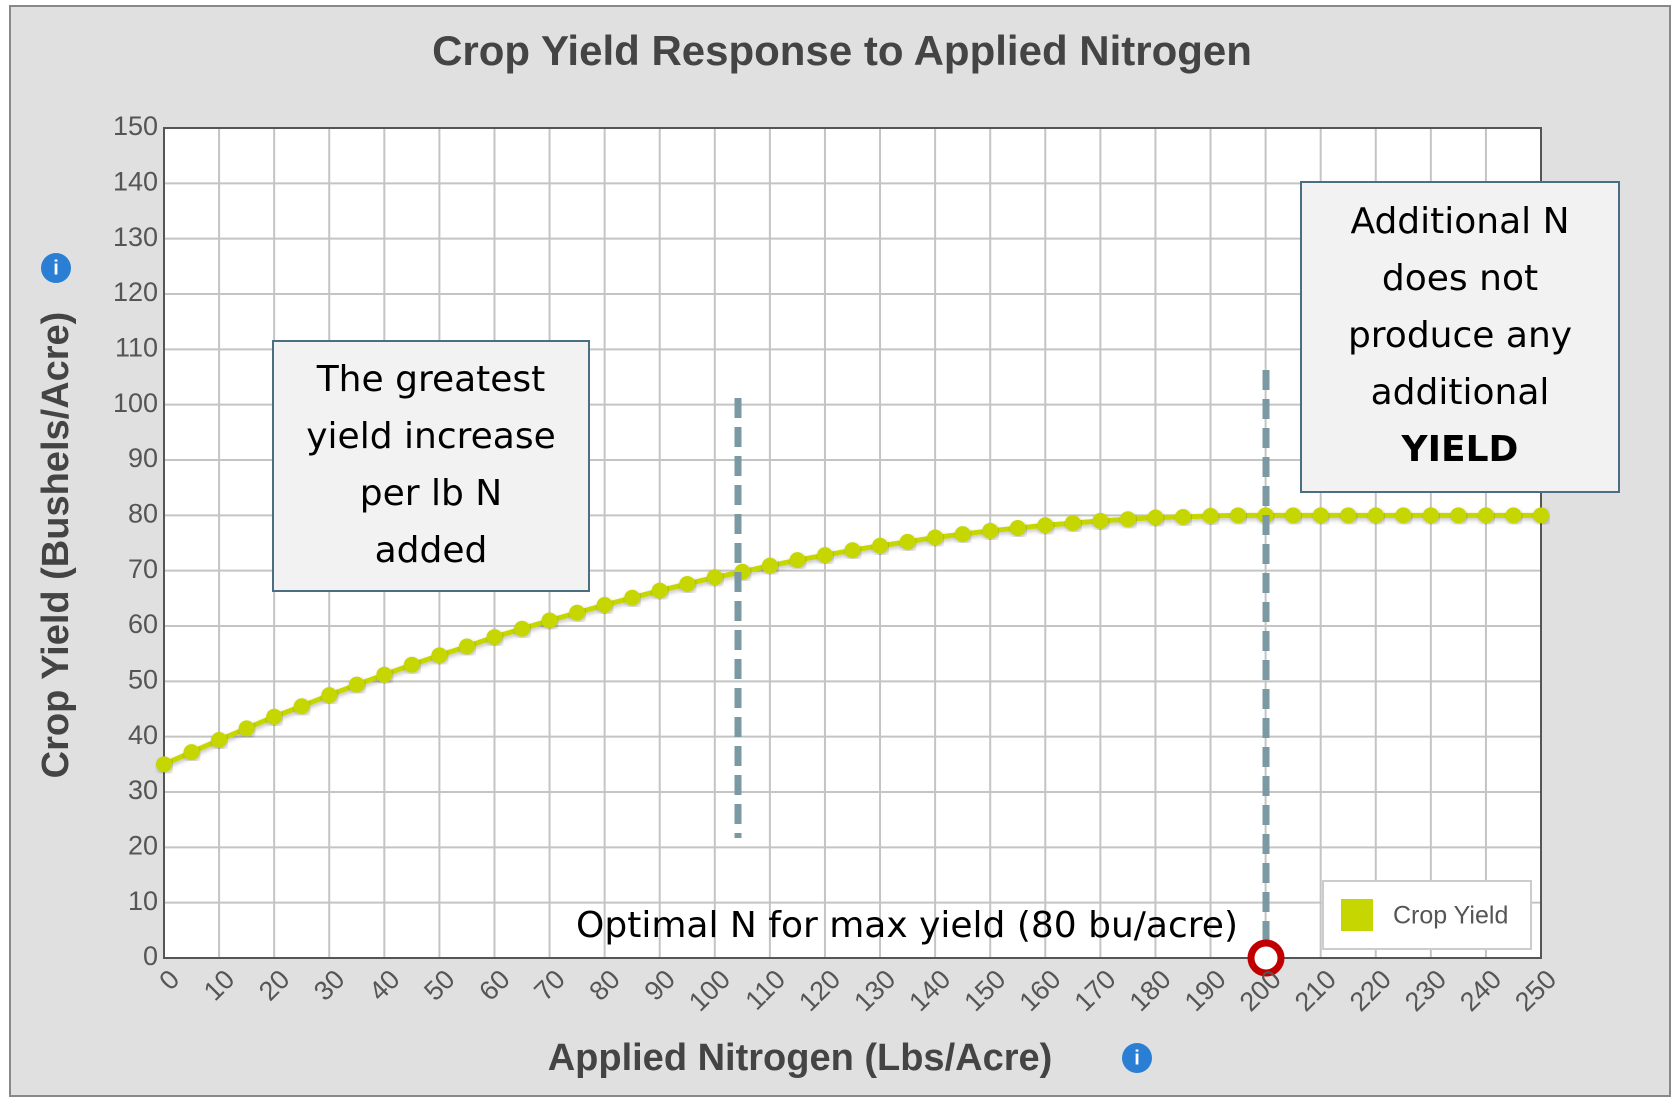  I want to click on annotation-line: Additional N, so click(1459, 221).